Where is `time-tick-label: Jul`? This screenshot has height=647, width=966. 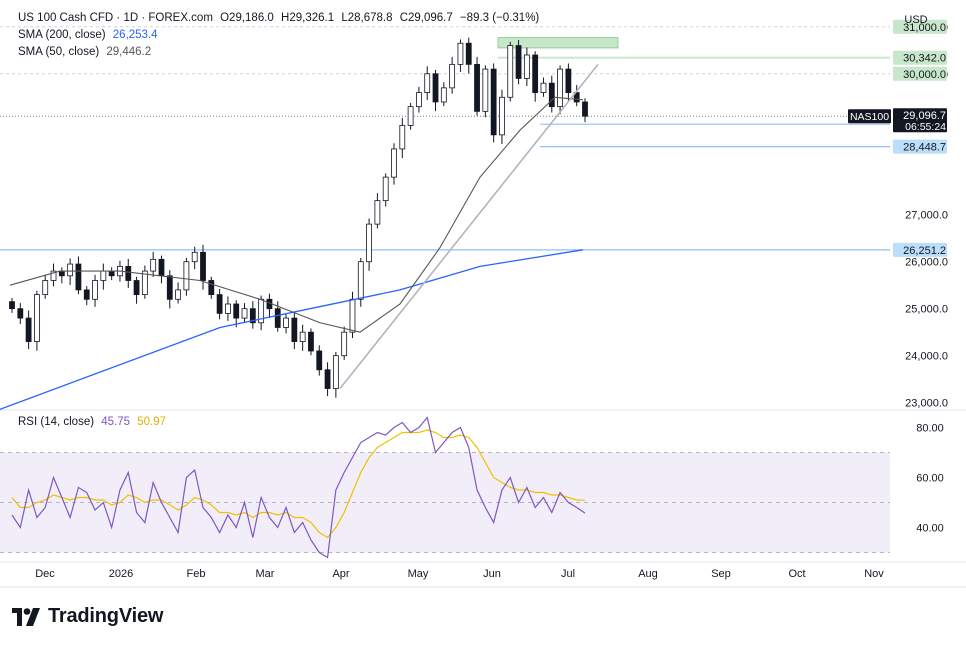 time-tick-label: Jul is located at coordinates (568, 574).